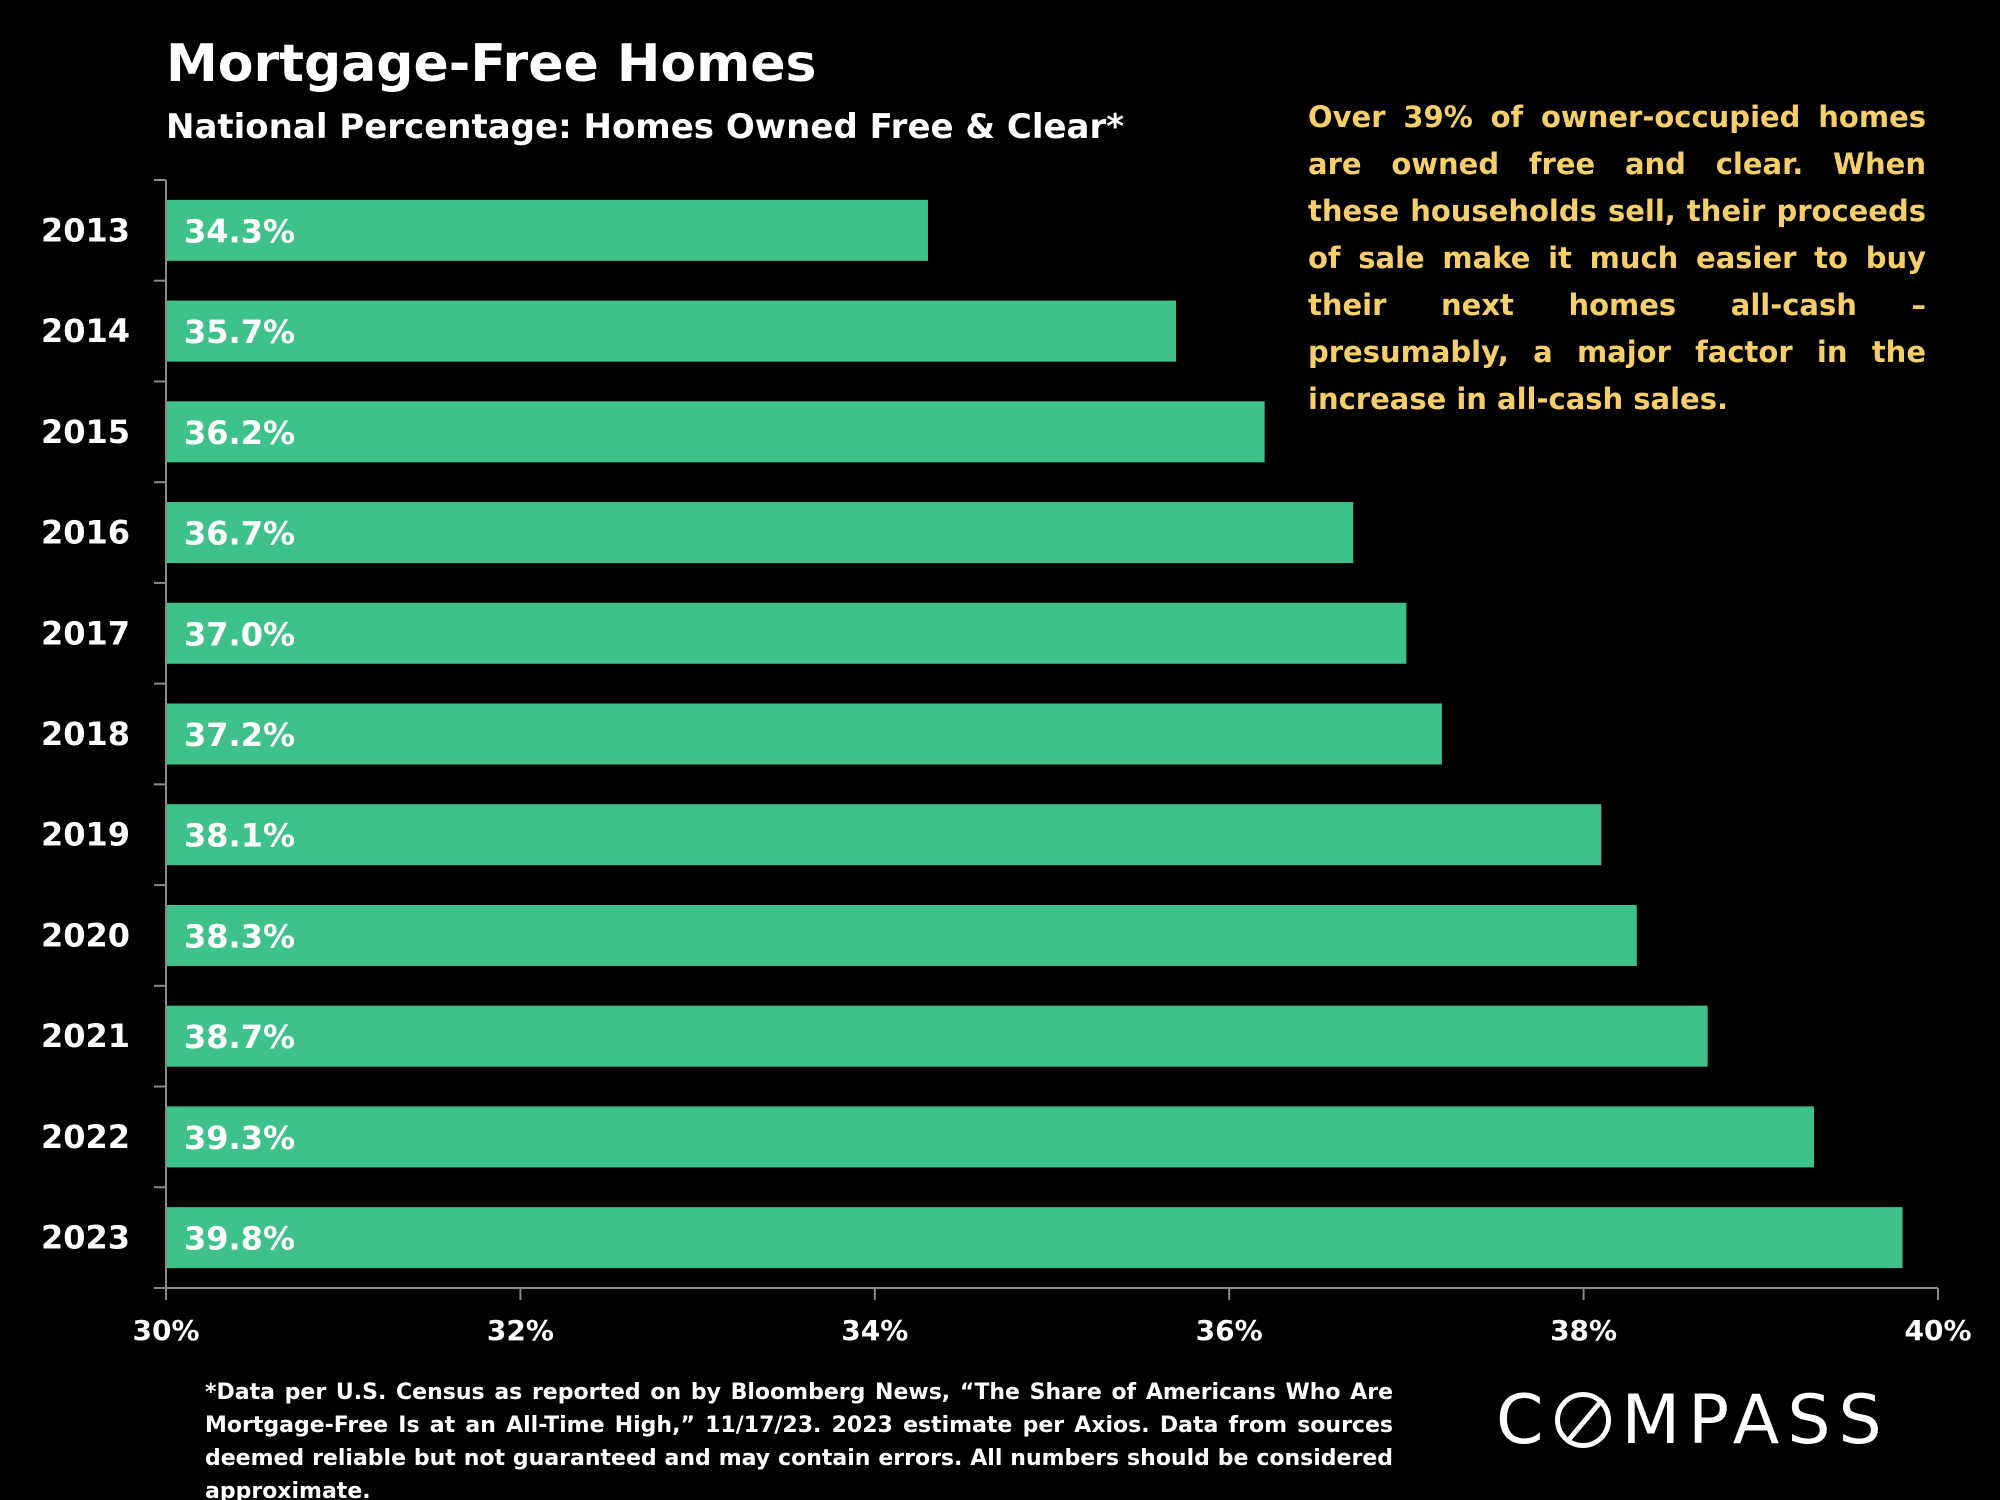 The height and width of the screenshot is (1500, 2000). Describe the element at coordinates (1583, 1330) in the screenshot. I see `x-tick-label-38: 38%` at that location.